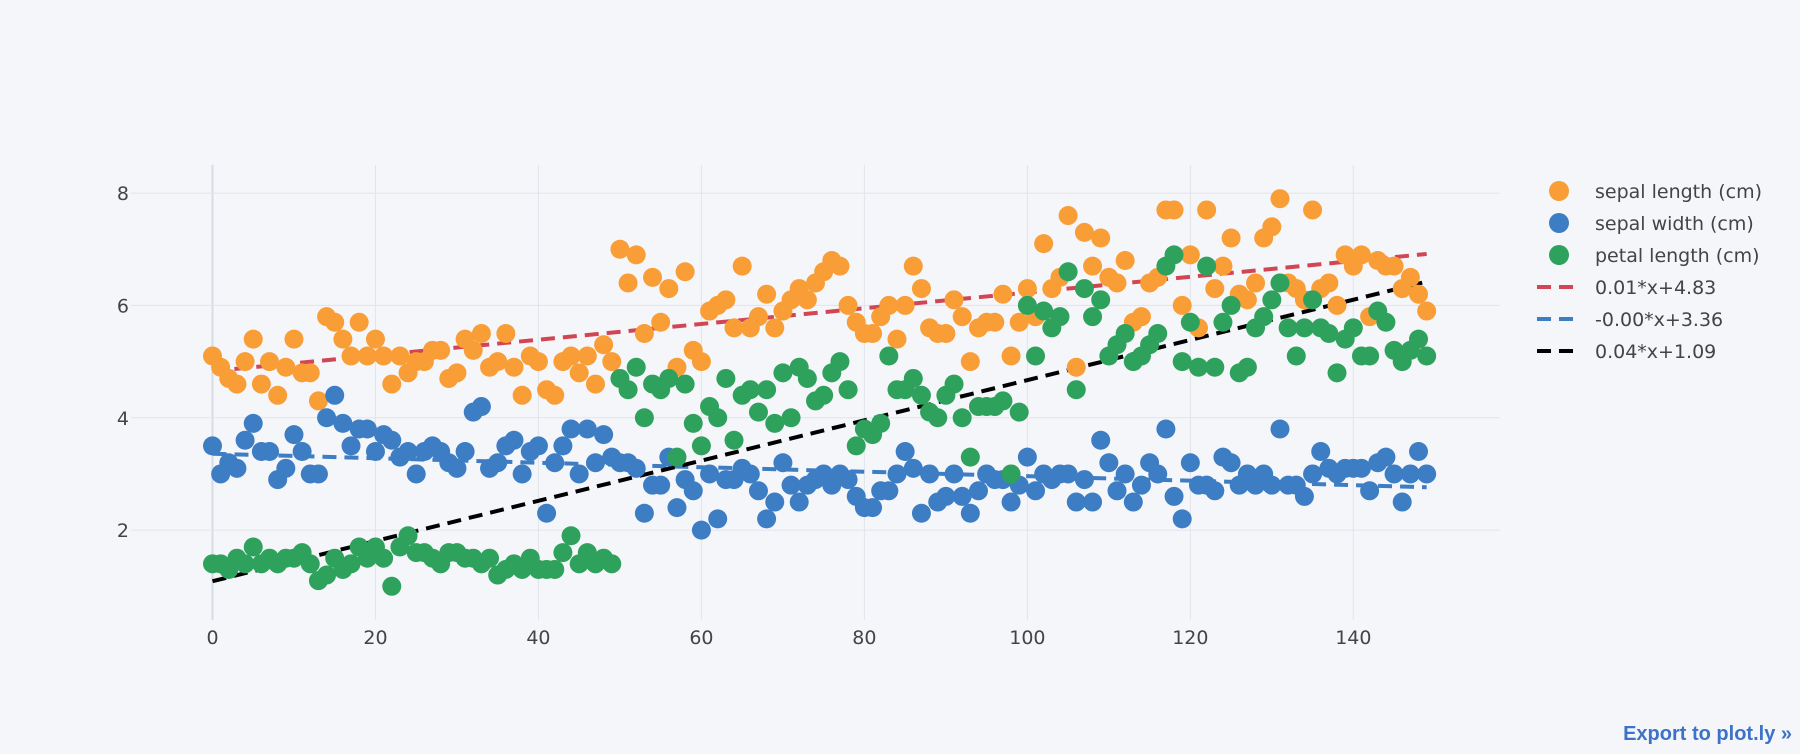  What do you see at coordinates (538, 638) in the screenshot?
I see `x-tick-label: 40` at bounding box center [538, 638].